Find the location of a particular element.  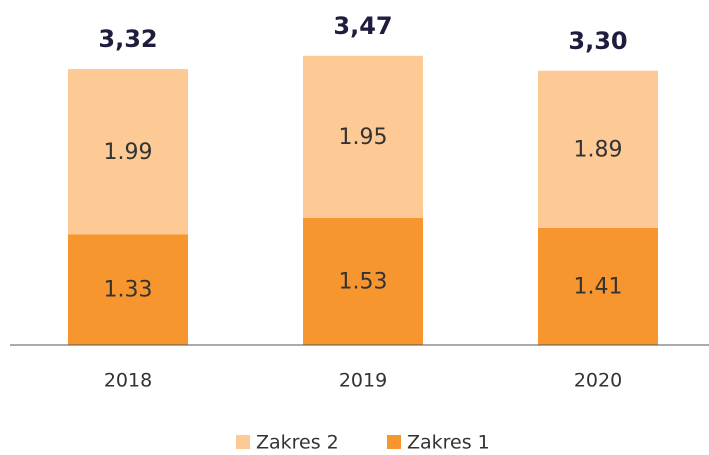

x-tick-label: 2020 is located at coordinates (598, 381).